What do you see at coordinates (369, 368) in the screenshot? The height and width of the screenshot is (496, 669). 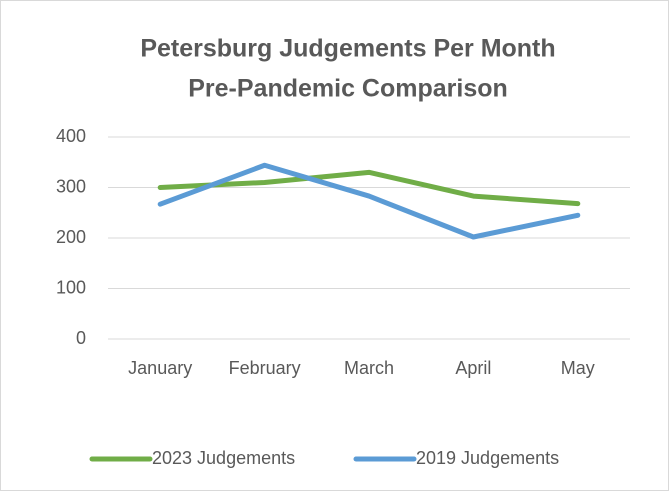 I see `x-tick-label: March` at bounding box center [369, 368].